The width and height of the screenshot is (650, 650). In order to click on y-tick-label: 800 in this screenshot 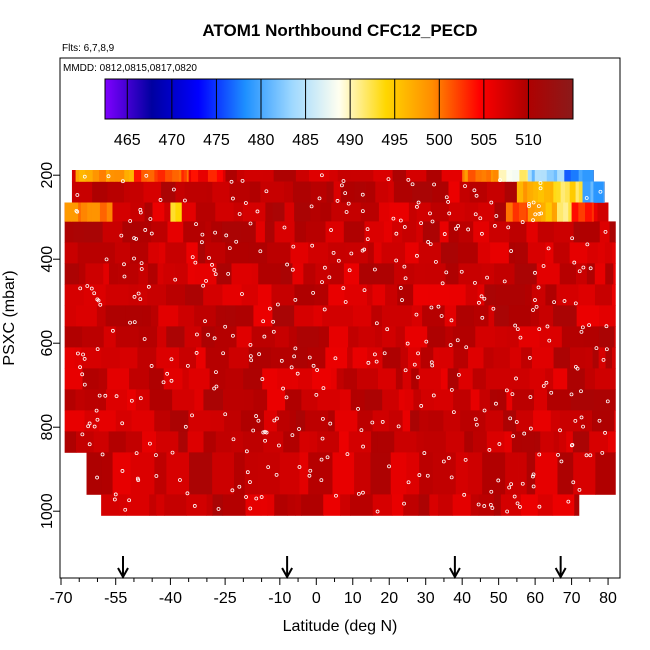, I will do `click(47, 427)`.